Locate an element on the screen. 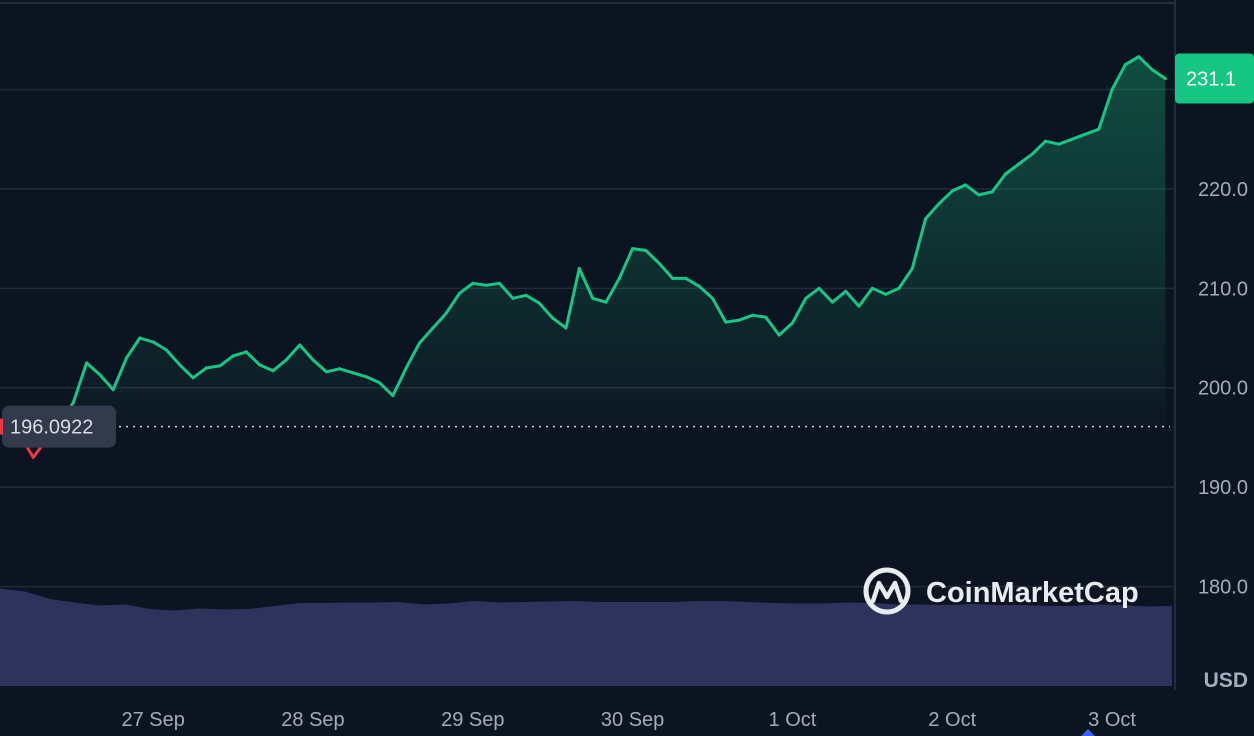 This screenshot has width=1254, height=736. x-tick-label: 3 Oct is located at coordinates (1112, 720).